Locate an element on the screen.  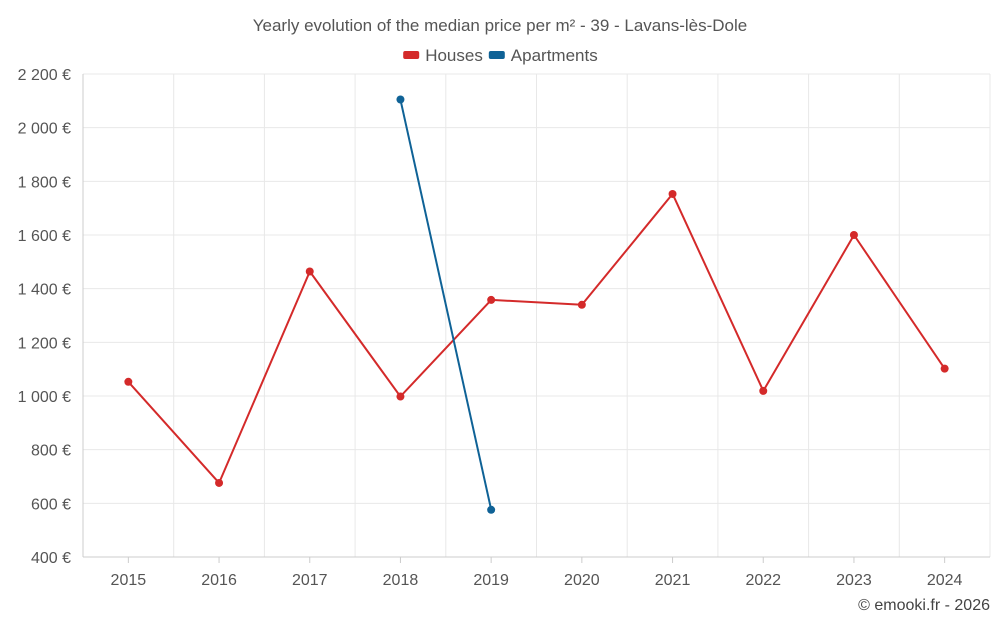
y-tick-label: 800 € is located at coordinates (51, 451).